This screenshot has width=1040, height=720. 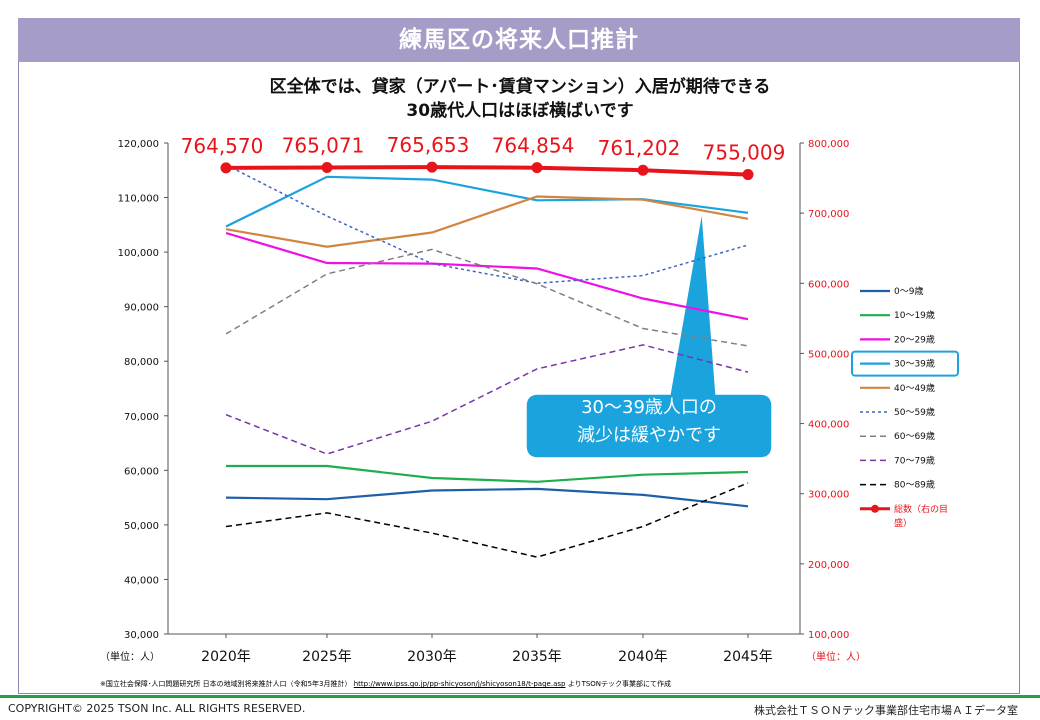 I want to click on legend-label: 20～29歳, so click(x=914, y=339).